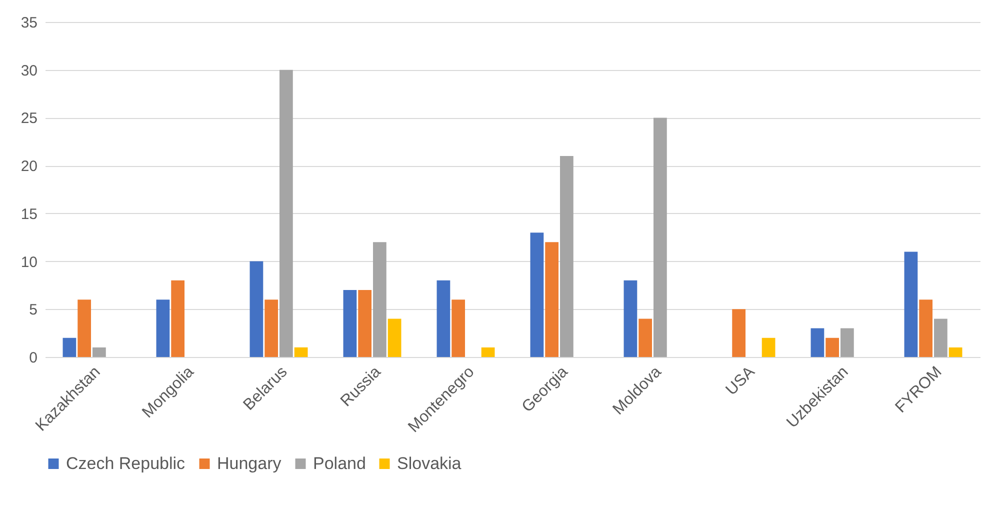 Image resolution: width=992 pixels, height=516 pixels. I want to click on legend-label: Hungary, so click(249, 463).